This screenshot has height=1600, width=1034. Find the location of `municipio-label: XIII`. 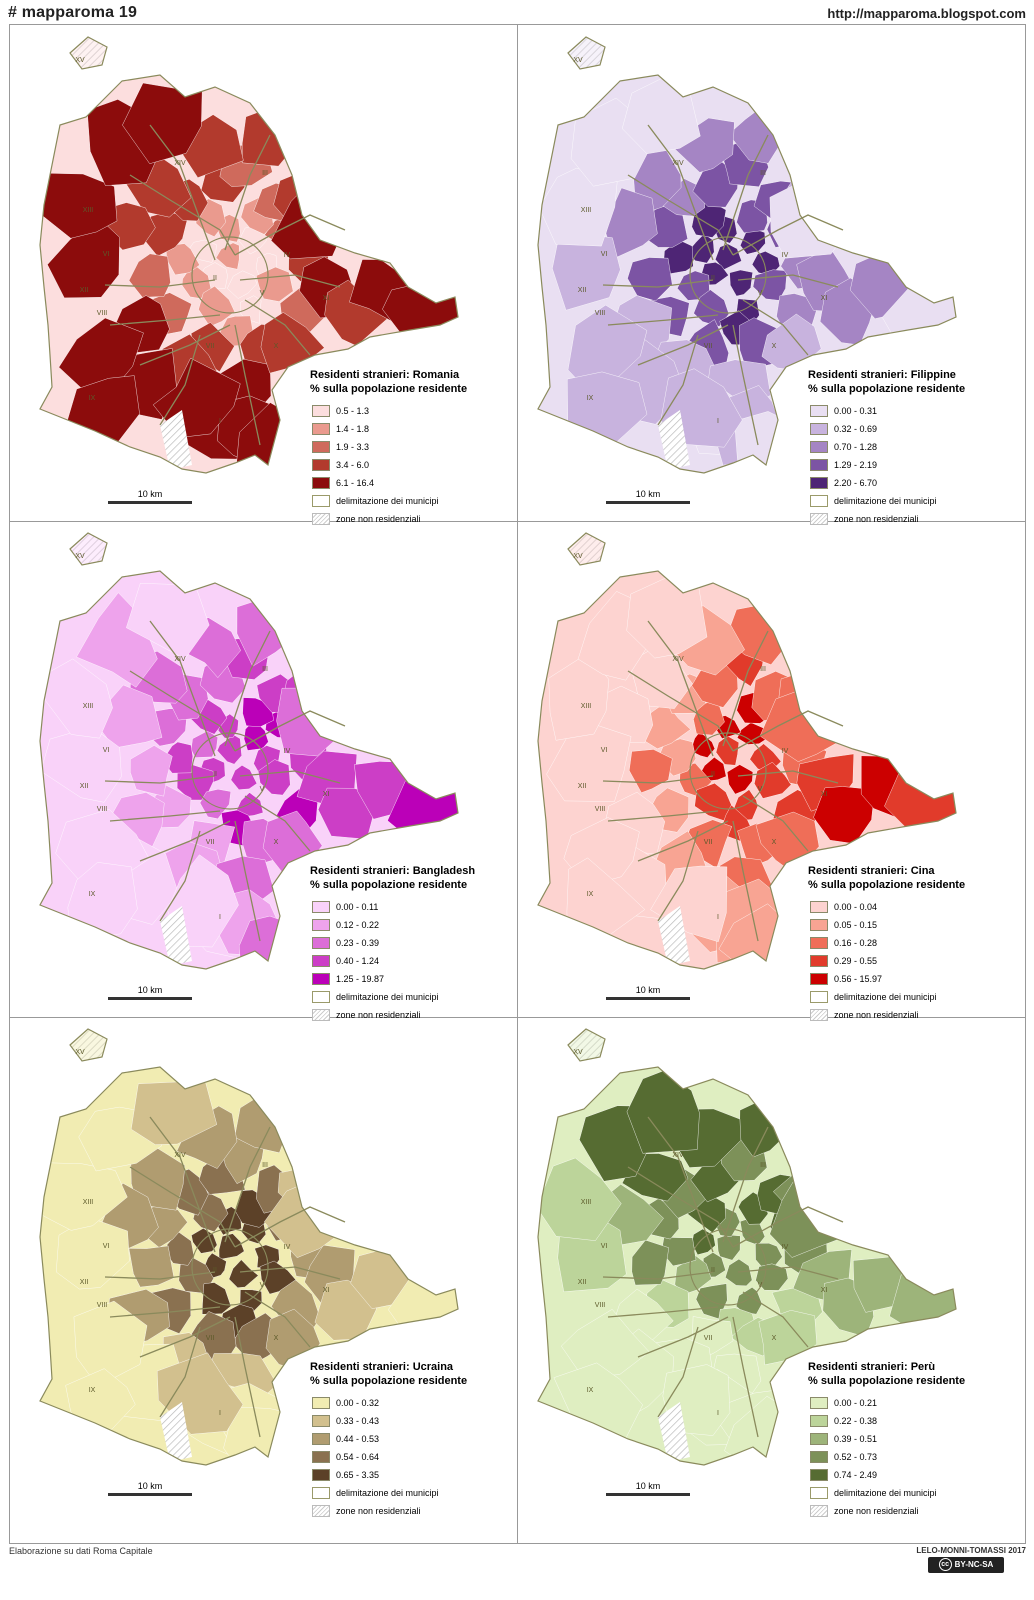

municipio-label: XIII is located at coordinates (586, 706).